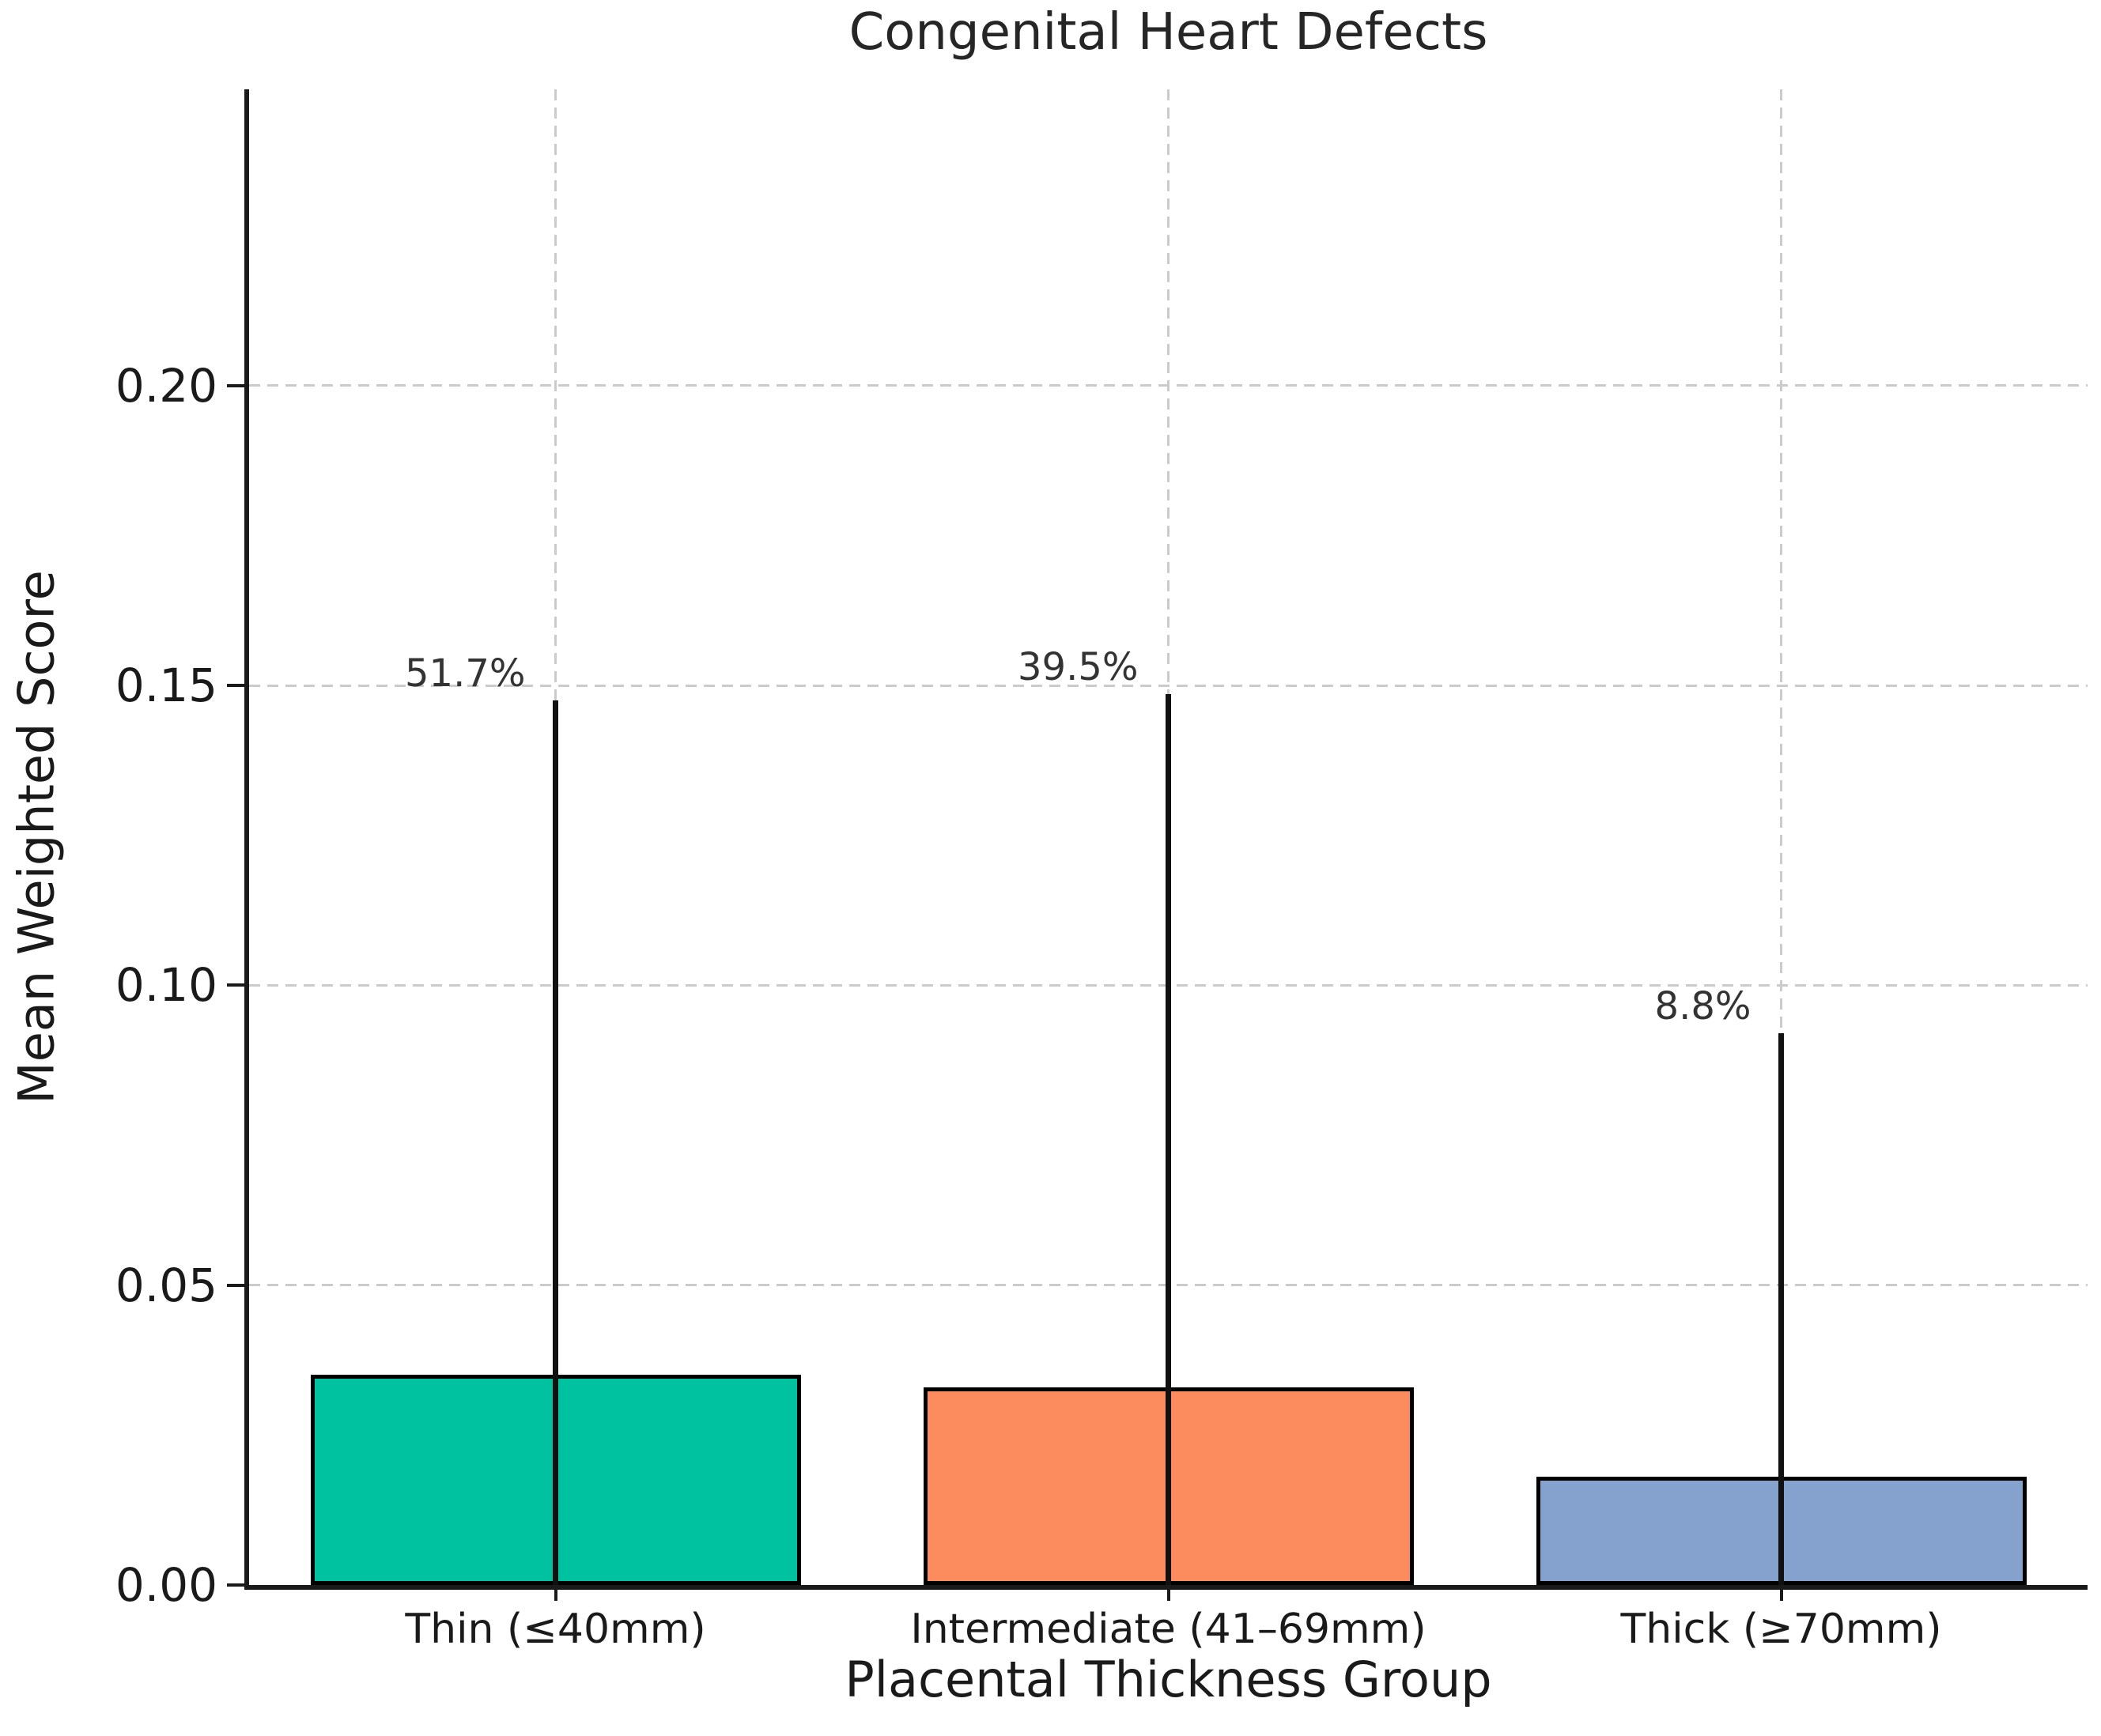 This screenshot has height=1736, width=2101. I want to click on y-tick-label: 0.05, so click(166, 1285).